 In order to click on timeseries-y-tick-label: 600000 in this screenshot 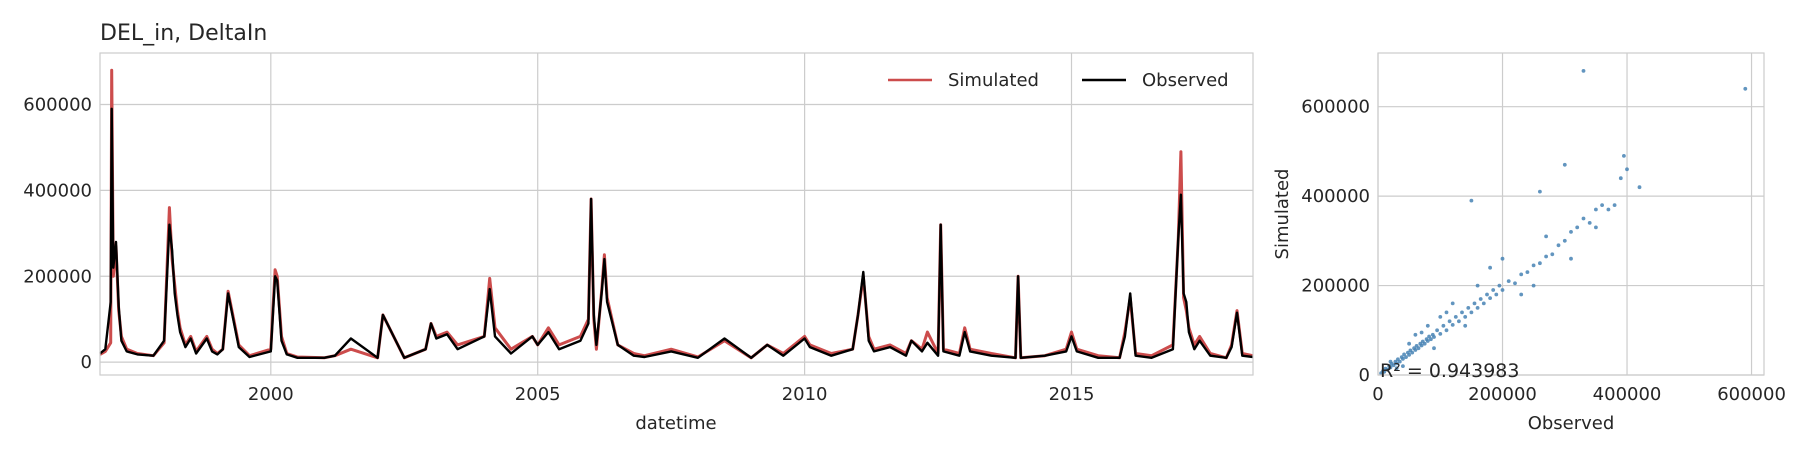, I will do `click(57, 105)`.